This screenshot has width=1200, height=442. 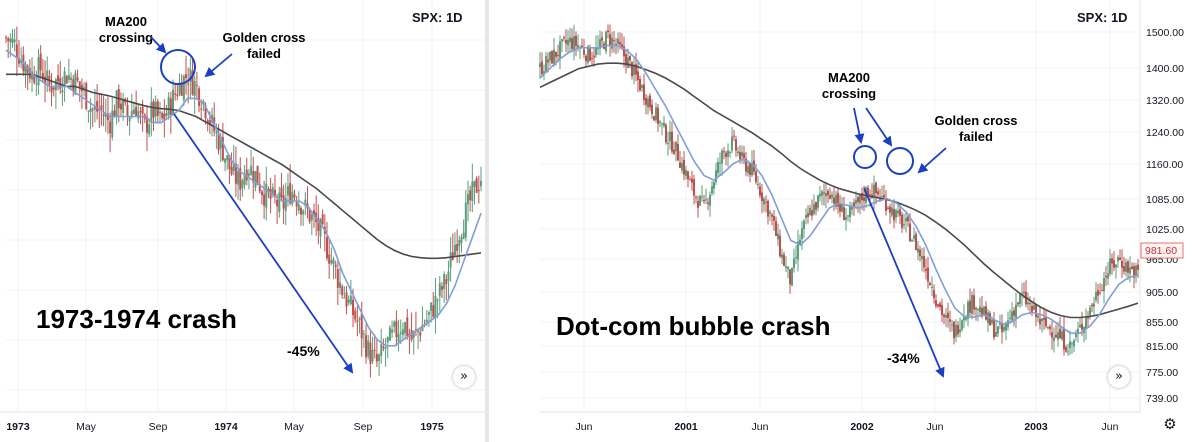 What do you see at coordinates (1119, 377) in the screenshot?
I see `right-scroll-right-button: »` at bounding box center [1119, 377].